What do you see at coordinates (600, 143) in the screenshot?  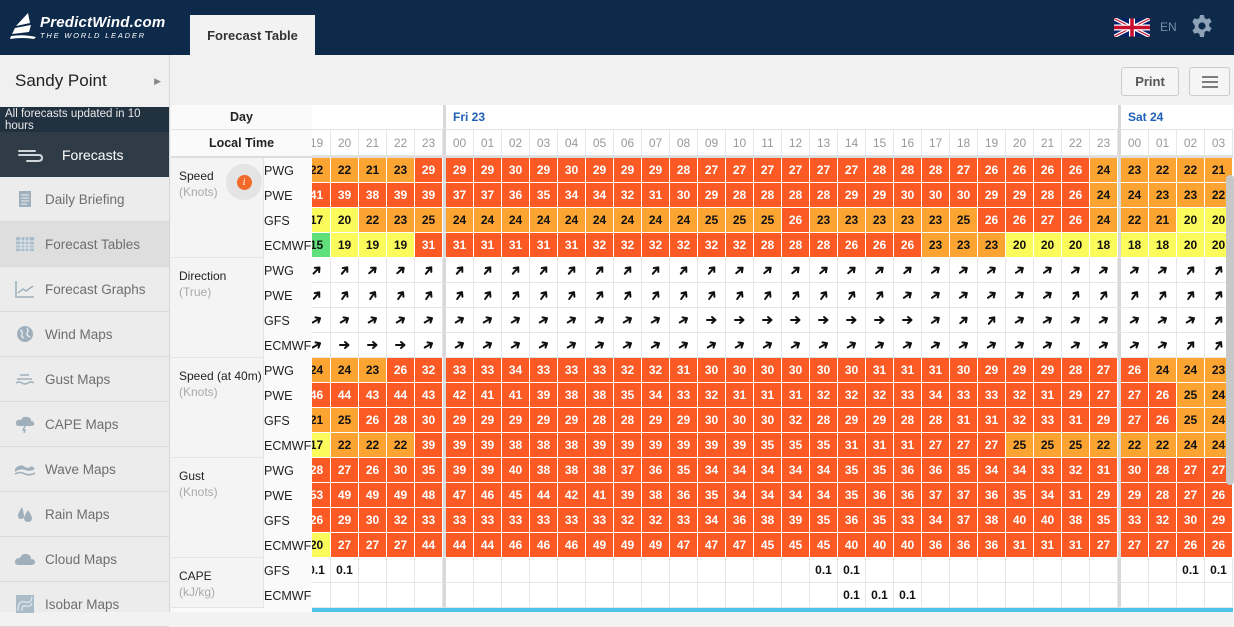 I see `time-cell: 05` at bounding box center [600, 143].